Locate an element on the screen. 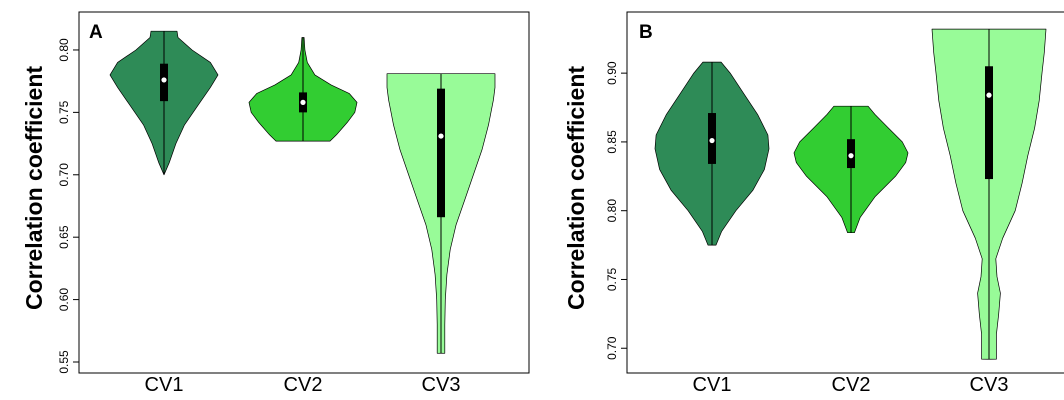 Image resolution: width=1064 pixels, height=400 pixels. panel-b-y-tick-label: 0.80 is located at coordinates (612, 211).